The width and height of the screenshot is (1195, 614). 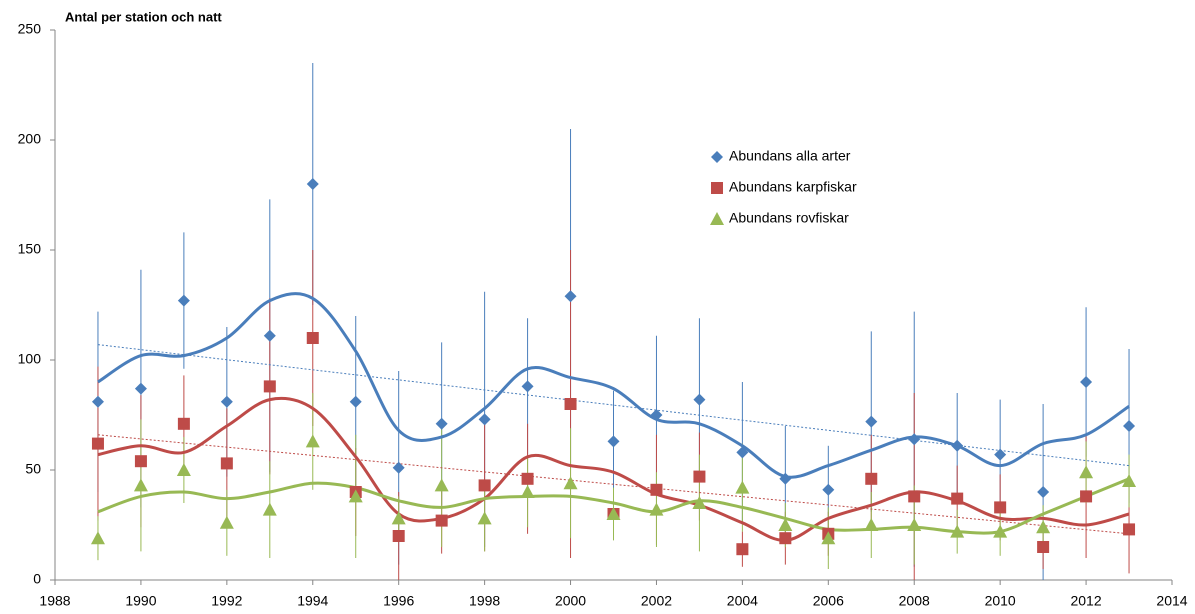 What do you see at coordinates (742, 601) in the screenshot?
I see `x-tick-label: 2004` at bounding box center [742, 601].